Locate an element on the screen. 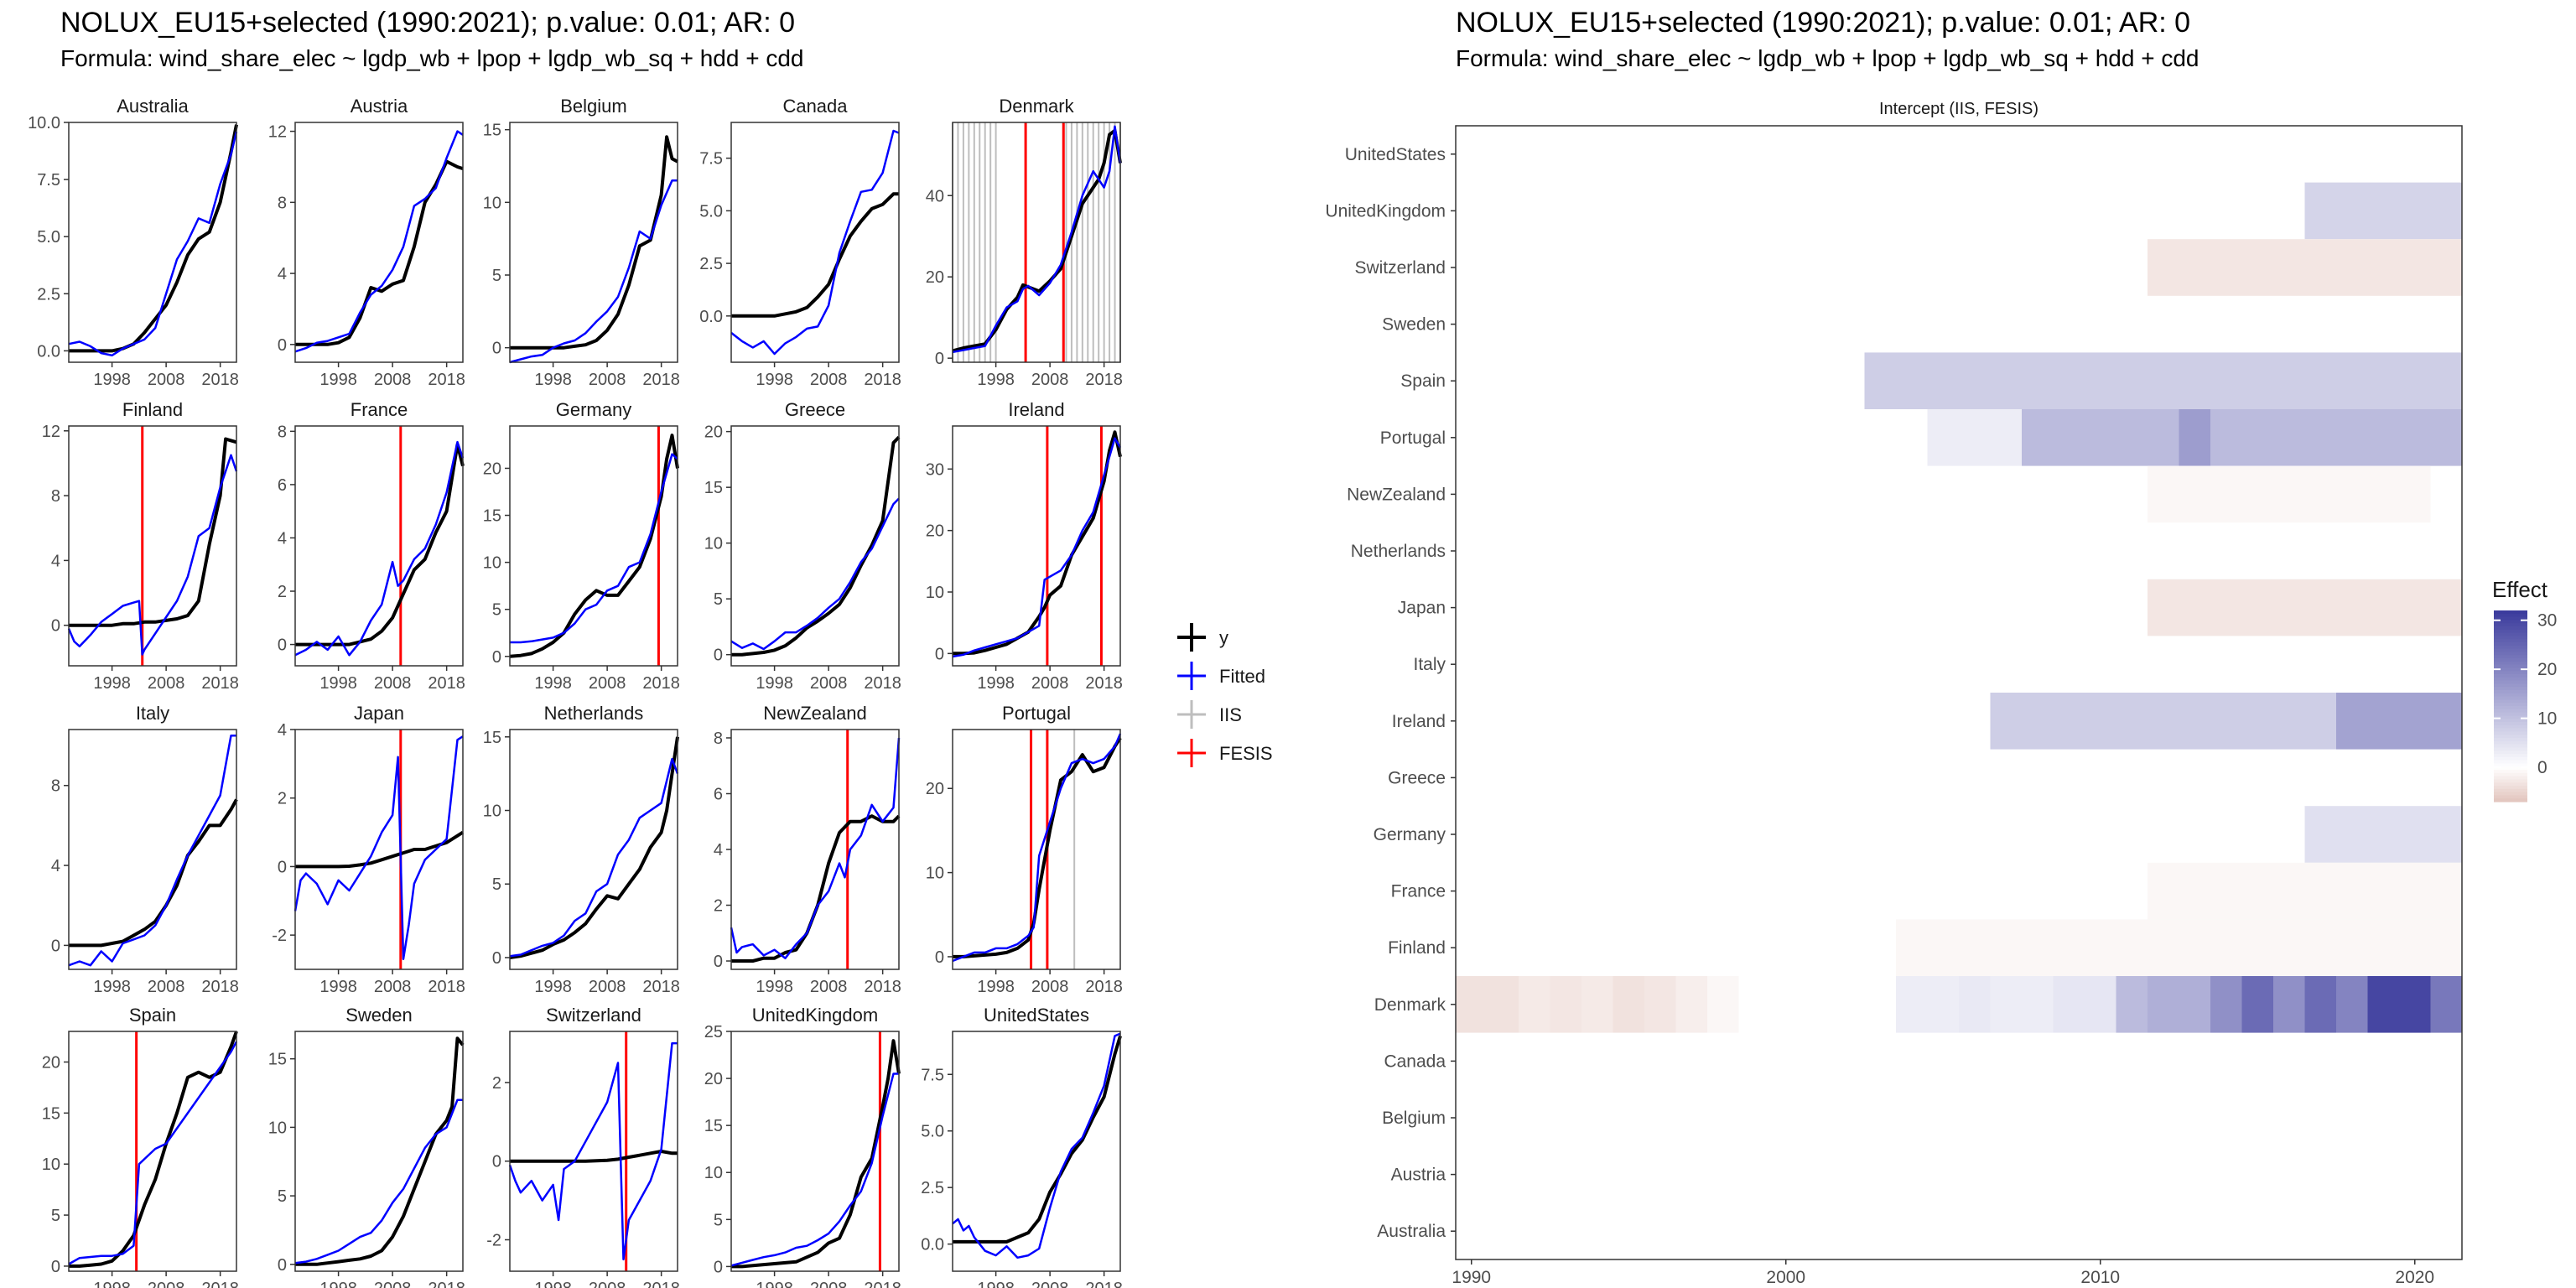 This screenshot has height=1288, width=2576. y-tick-label: 40 is located at coordinates (935, 196).